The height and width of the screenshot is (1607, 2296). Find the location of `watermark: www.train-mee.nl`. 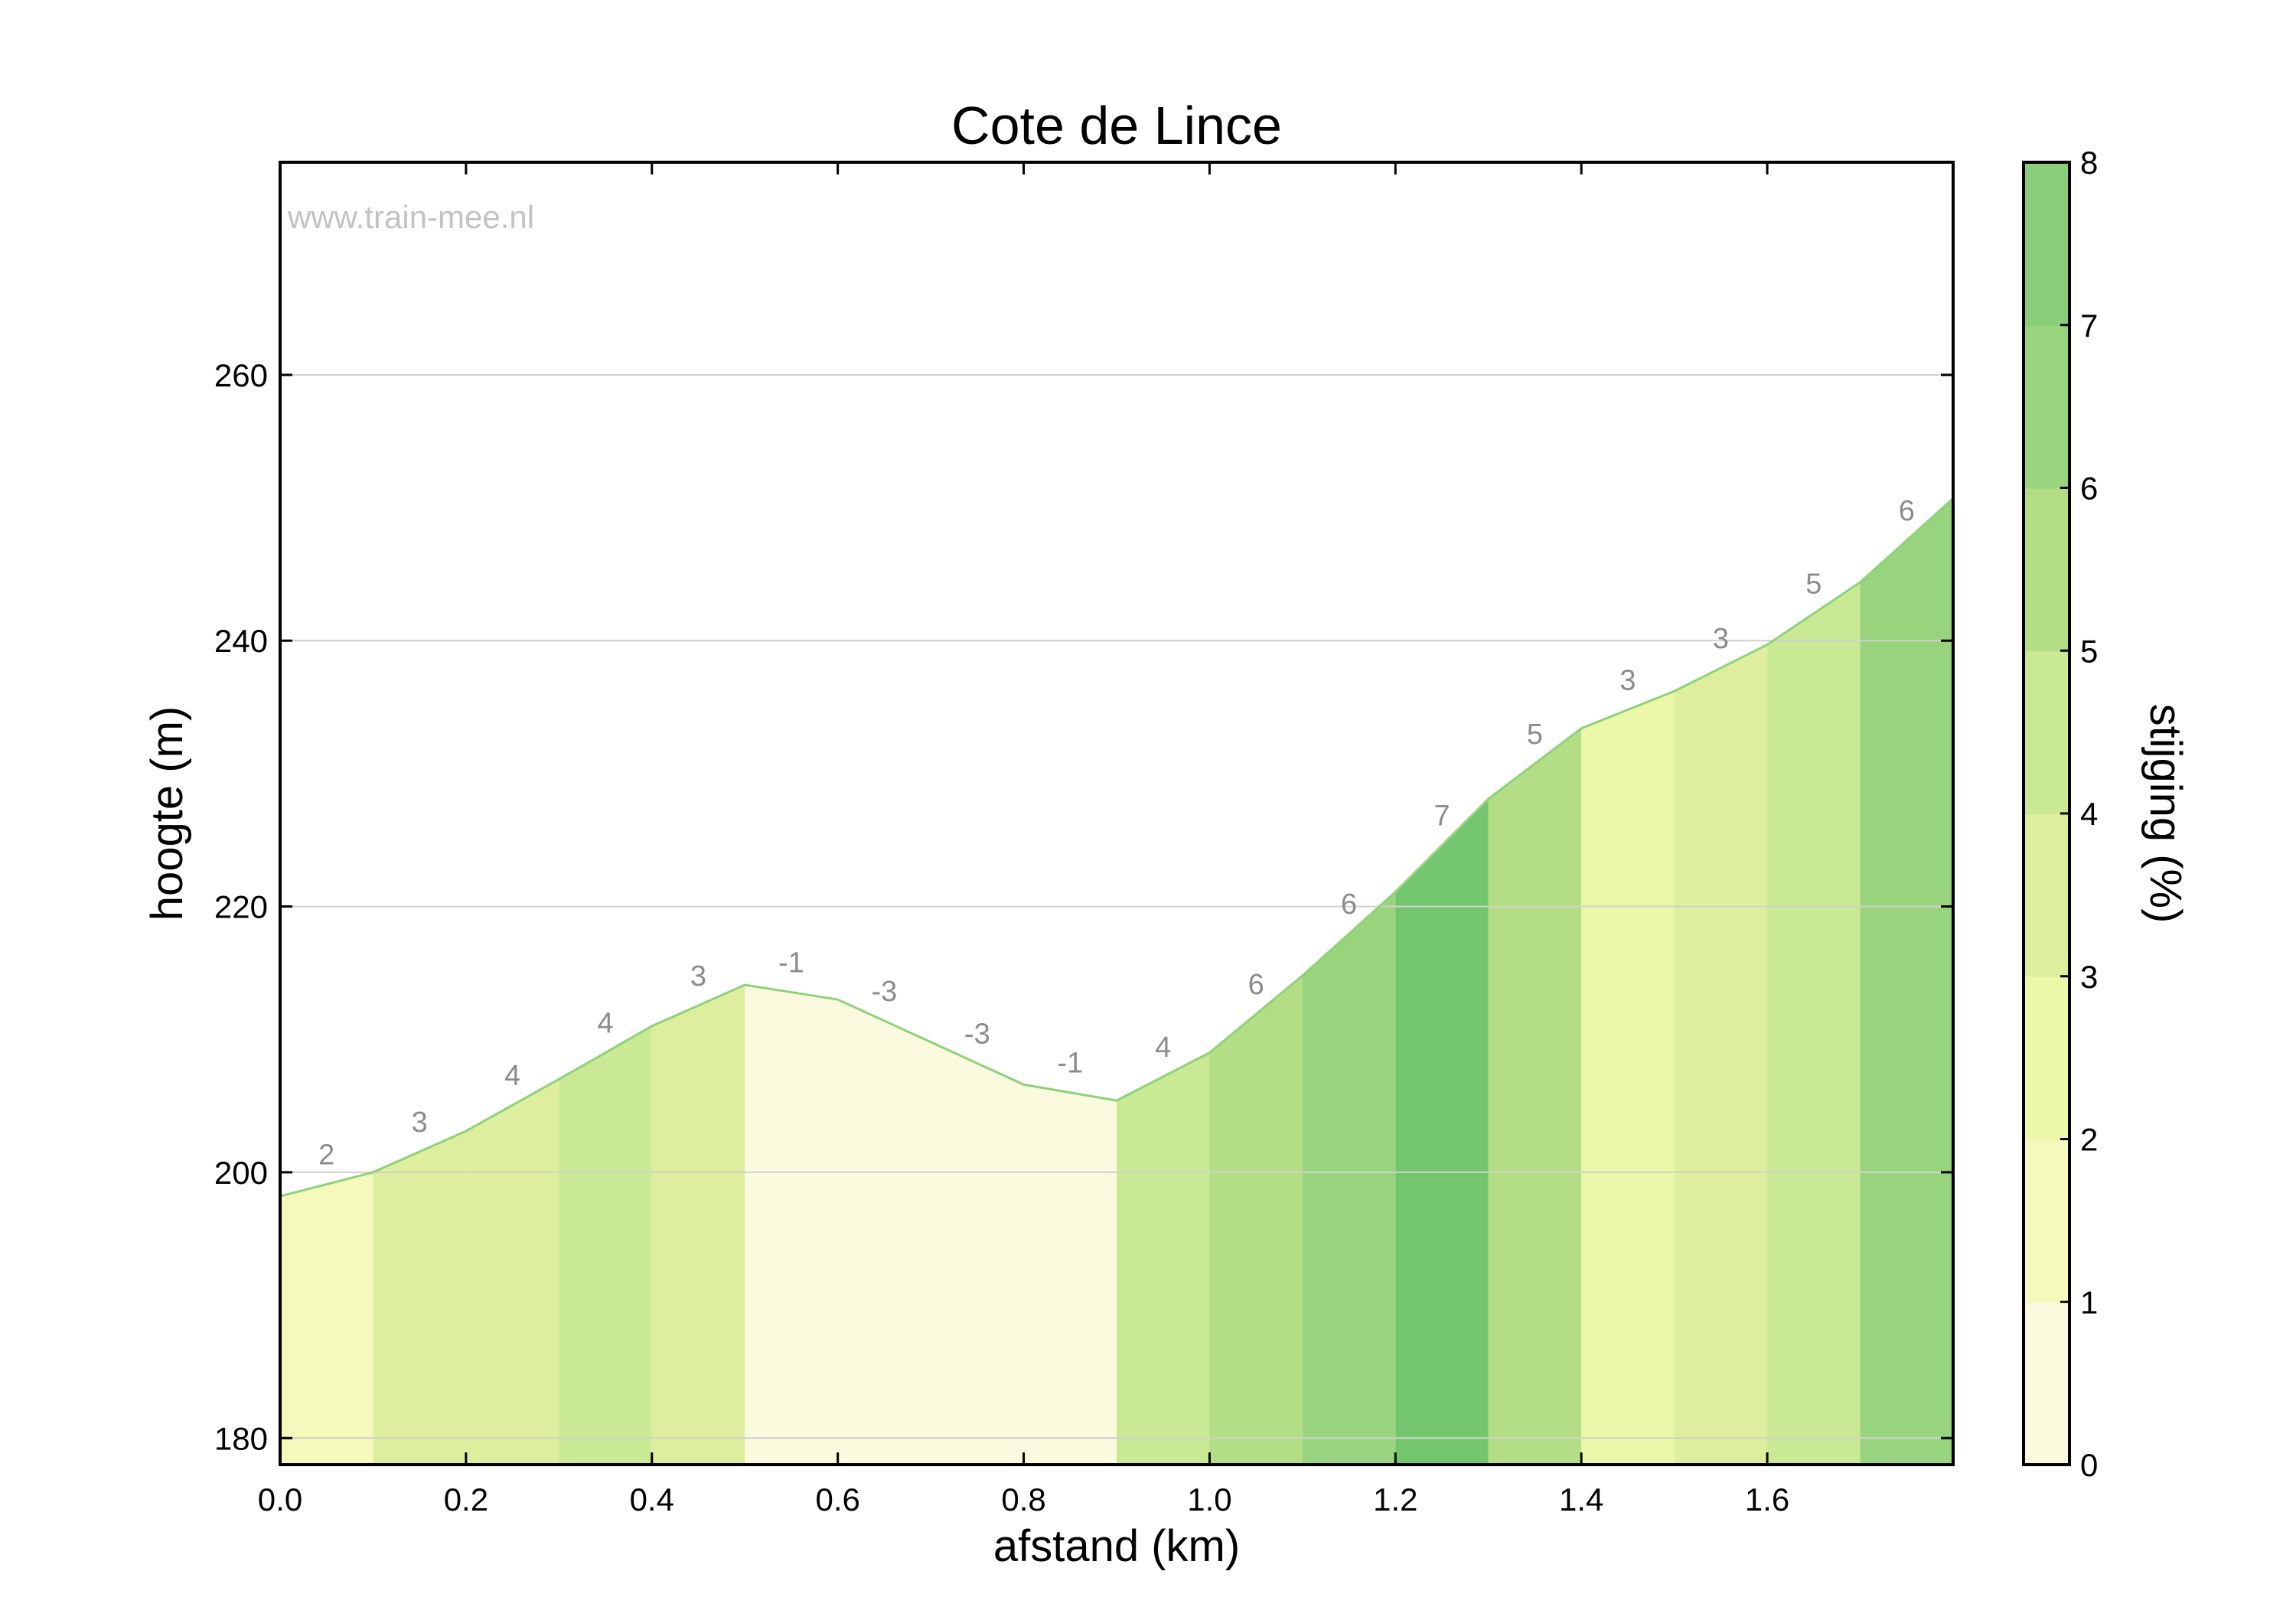

watermark: www.train-mee.nl is located at coordinates (410, 217).